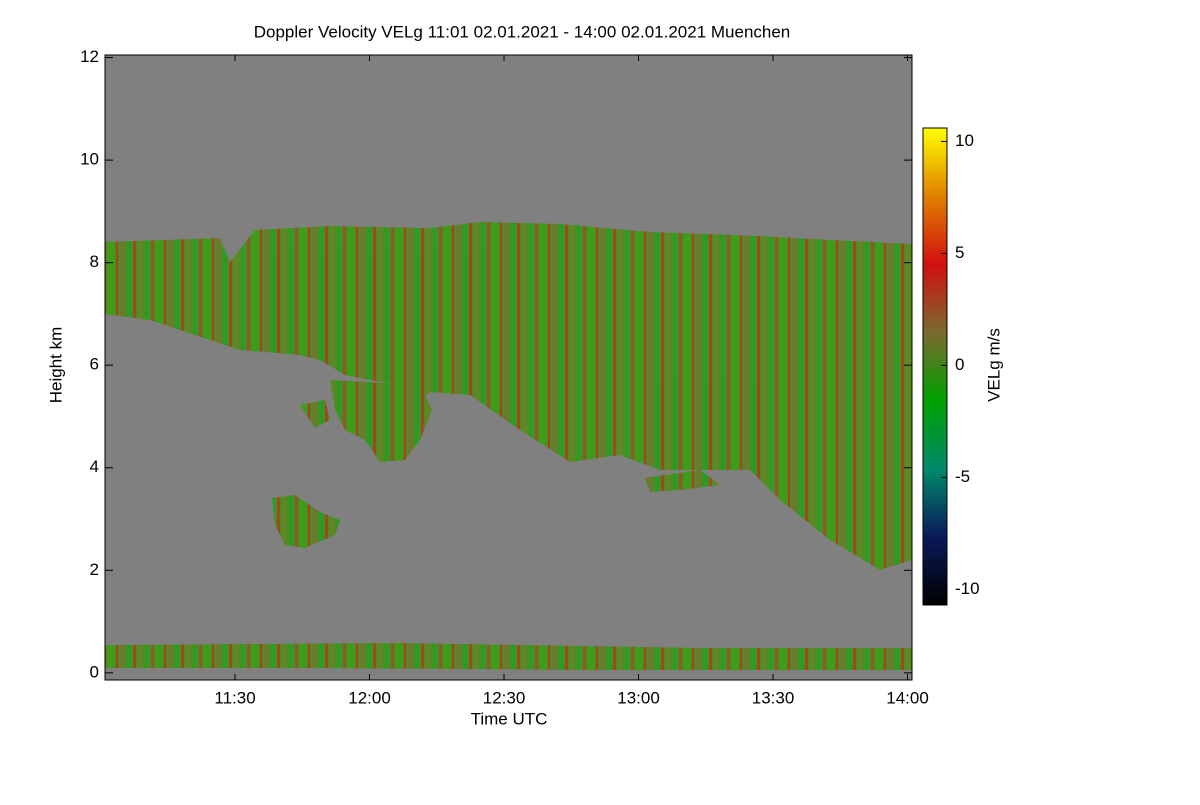 The image size is (1200, 805). I want to click on colorbar-tick-label: -5, so click(962, 476).